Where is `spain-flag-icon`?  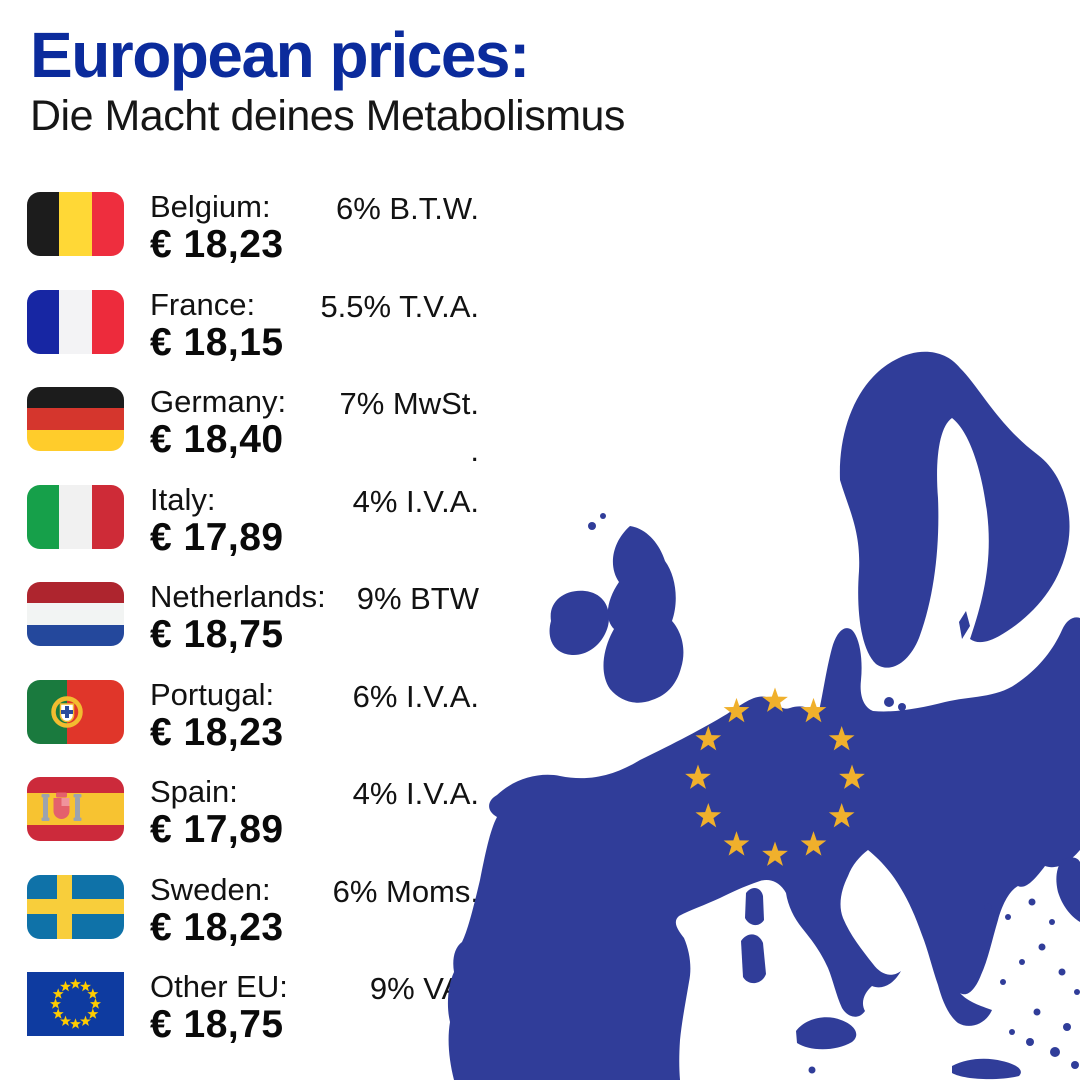
spain-flag-icon is located at coordinates (75, 809).